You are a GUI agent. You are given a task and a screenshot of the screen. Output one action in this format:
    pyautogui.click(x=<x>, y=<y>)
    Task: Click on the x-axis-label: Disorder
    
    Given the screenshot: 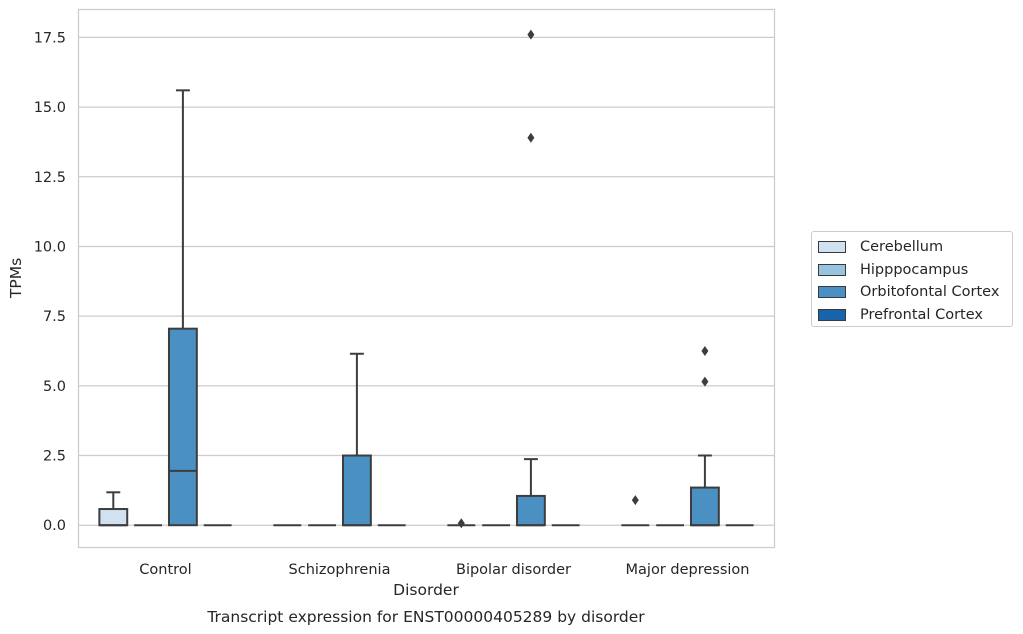 What is the action you would take?
    pyautogui.click(x=426, y=590)
    